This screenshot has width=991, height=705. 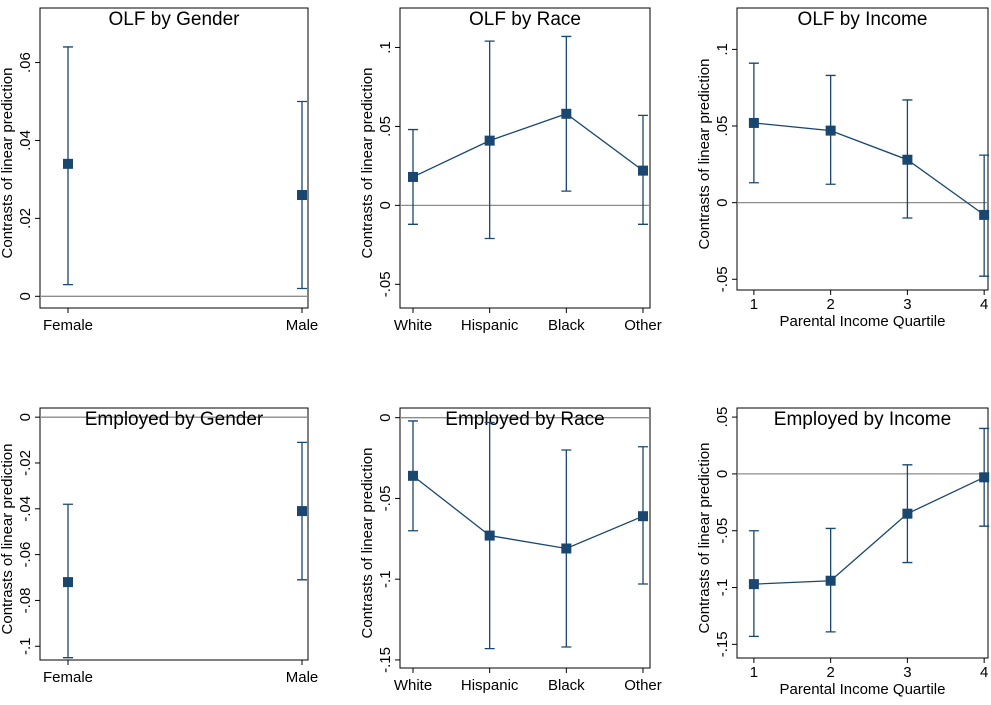 I want to click on chart-title: Employed by Income, so click(x=862, y=419).